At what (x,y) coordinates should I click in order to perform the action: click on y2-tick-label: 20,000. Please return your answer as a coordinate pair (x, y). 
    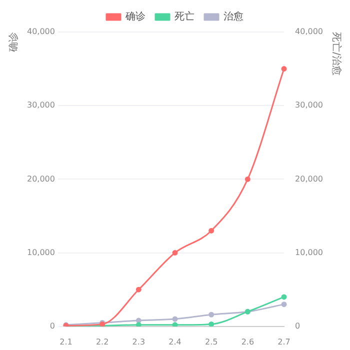
    Looking at the image, I should click on (309, 179).